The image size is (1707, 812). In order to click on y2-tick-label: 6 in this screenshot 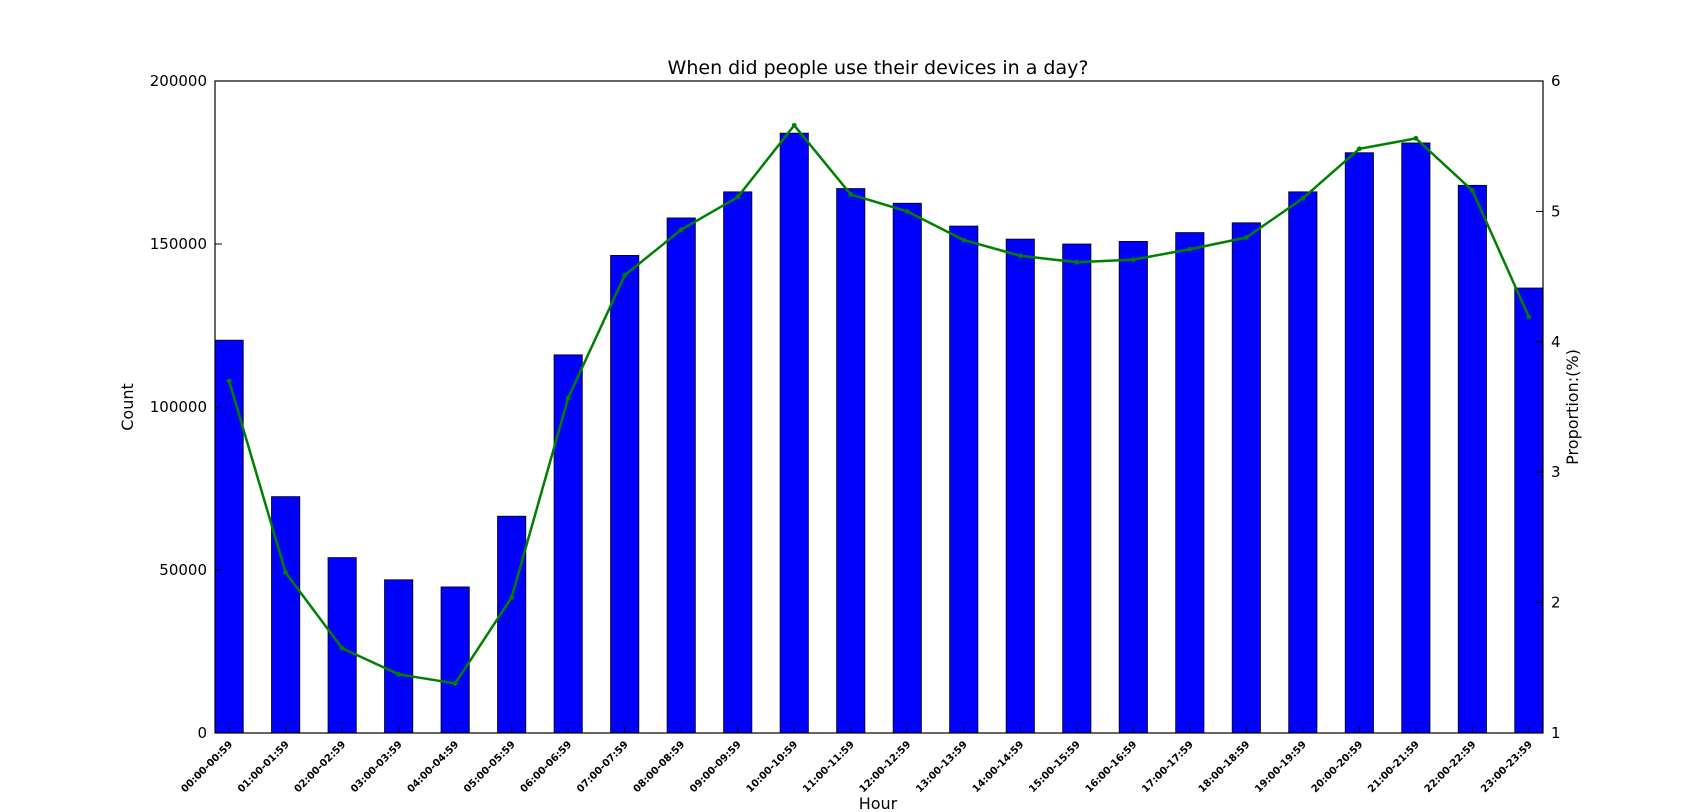, I will do `click(1556, 81)`.